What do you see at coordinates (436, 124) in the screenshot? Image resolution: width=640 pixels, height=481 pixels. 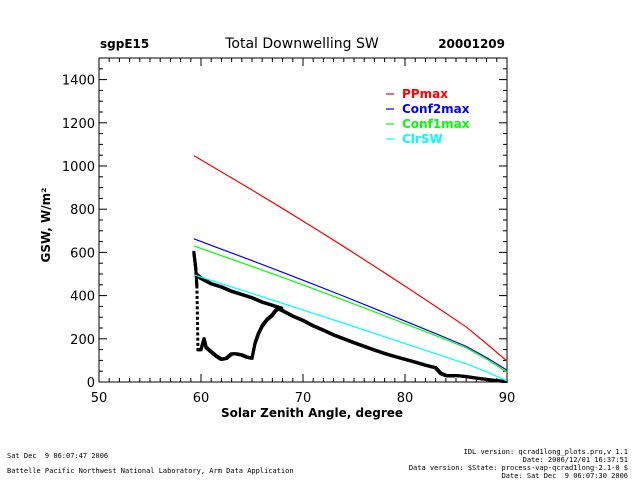 I see `legend-label: Conf1max` at bounding box center [436, 124].